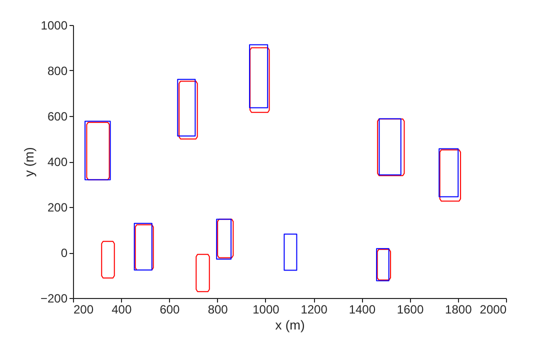 The width and height of the screenshot is (560, 337). What do you see at coordinates (290, 325) in the screenshot?
I see `x-axis-title: x (m)` at bounding box center [290, 325].